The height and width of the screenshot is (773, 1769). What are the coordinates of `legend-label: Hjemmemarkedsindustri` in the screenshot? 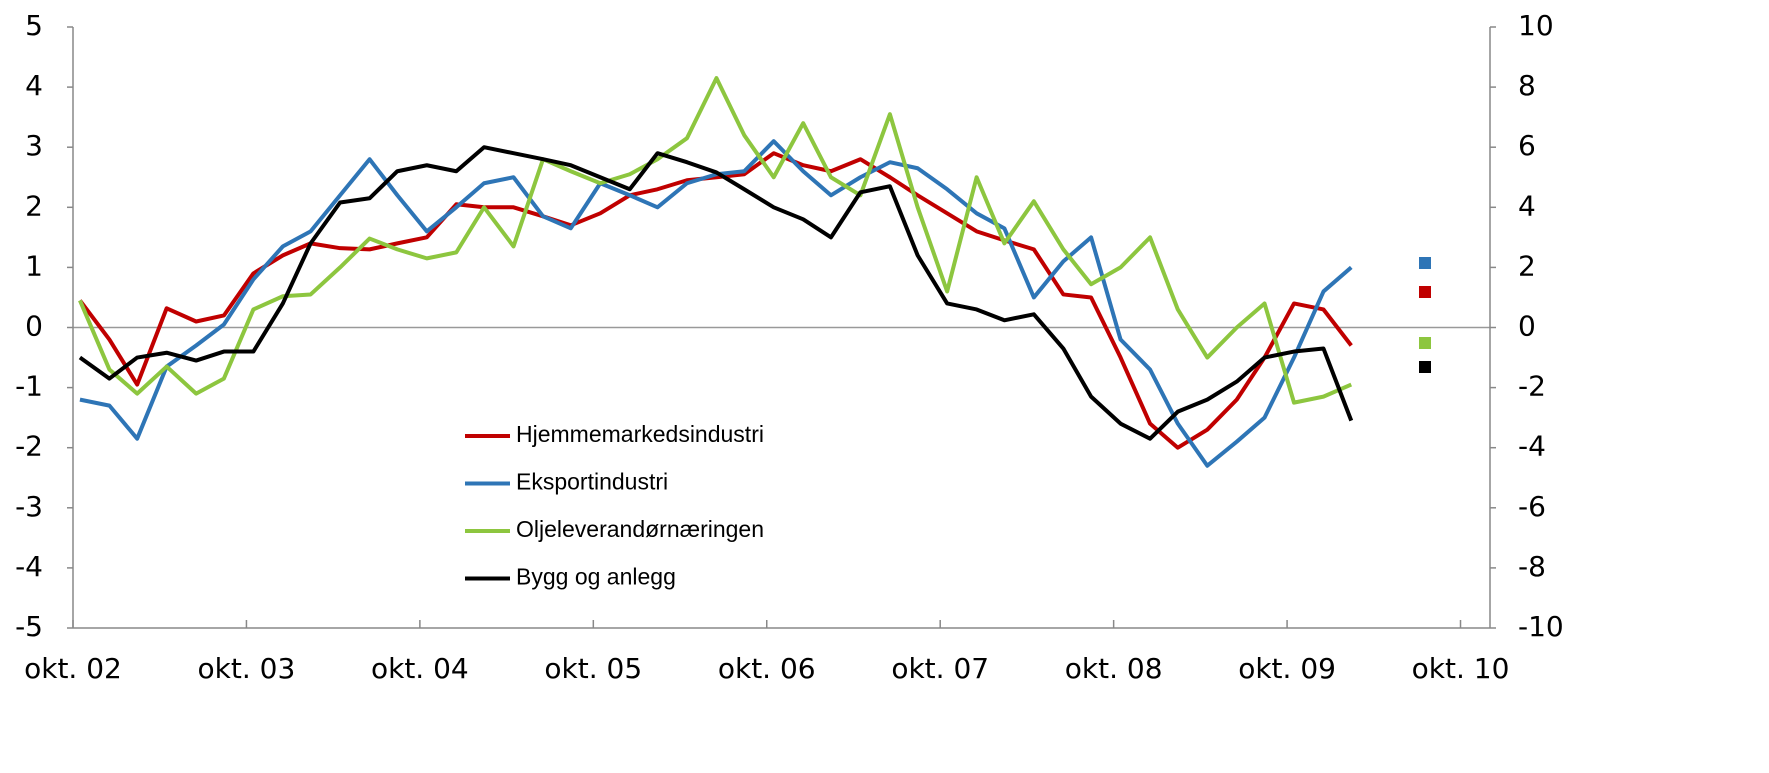 It's located at (640, 434).